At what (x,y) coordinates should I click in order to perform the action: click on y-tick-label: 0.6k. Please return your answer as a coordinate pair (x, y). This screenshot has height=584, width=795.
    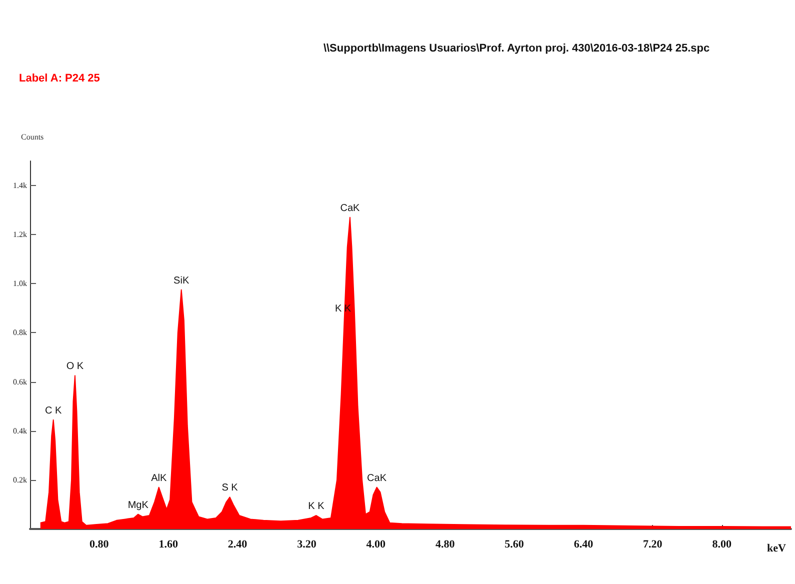
    Looking at the image, I should click on (20, 381).